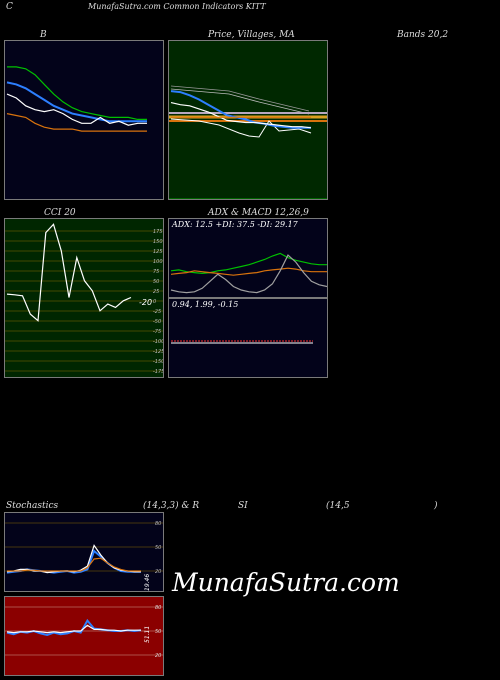  Describe the element at coordinates (248, 142) in the screenshot. I see `price-ma-chart` at that location.